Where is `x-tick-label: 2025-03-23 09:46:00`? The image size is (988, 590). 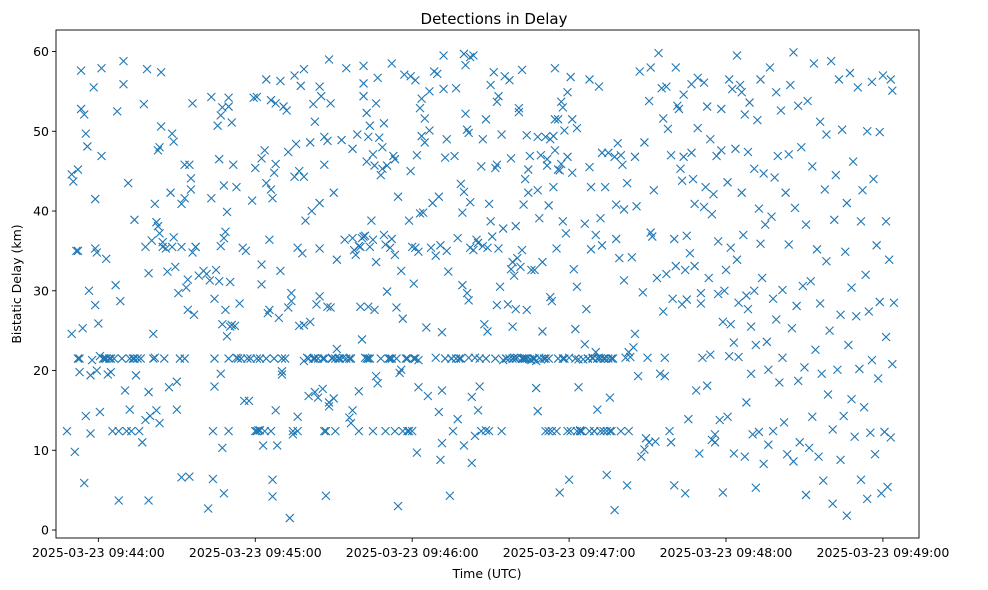
x-tick-label: 2025-03-23 09:46:00 is located at coordinates (412, 552).